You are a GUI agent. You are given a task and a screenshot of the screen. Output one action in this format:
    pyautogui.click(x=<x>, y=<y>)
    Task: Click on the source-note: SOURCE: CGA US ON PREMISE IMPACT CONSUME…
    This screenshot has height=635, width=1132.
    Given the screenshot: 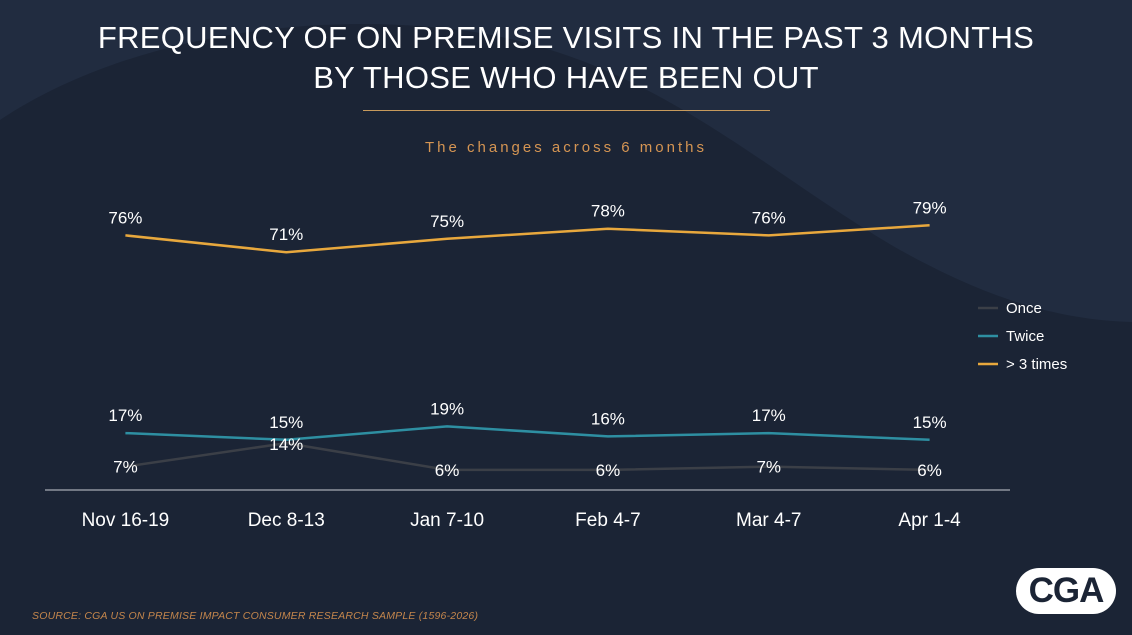 What is the action you would take?
    pyautogui.click(x=255, y=616)
    